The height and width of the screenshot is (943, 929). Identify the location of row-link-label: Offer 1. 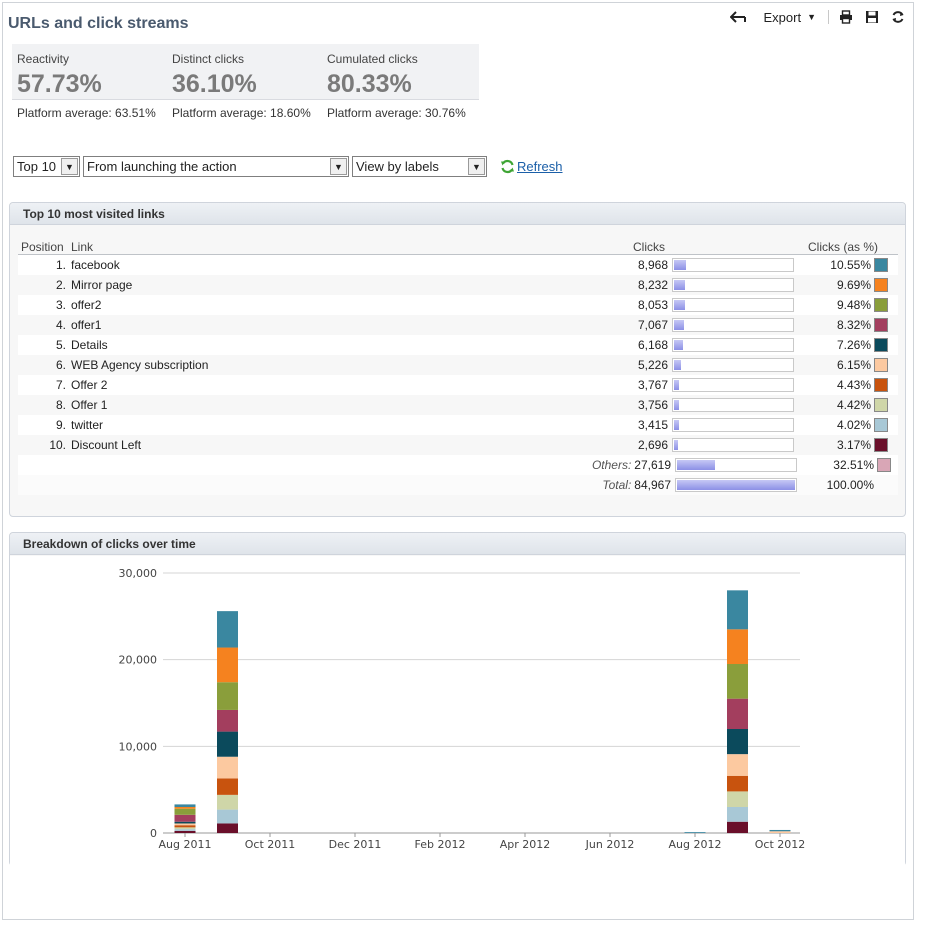
(89, 405).